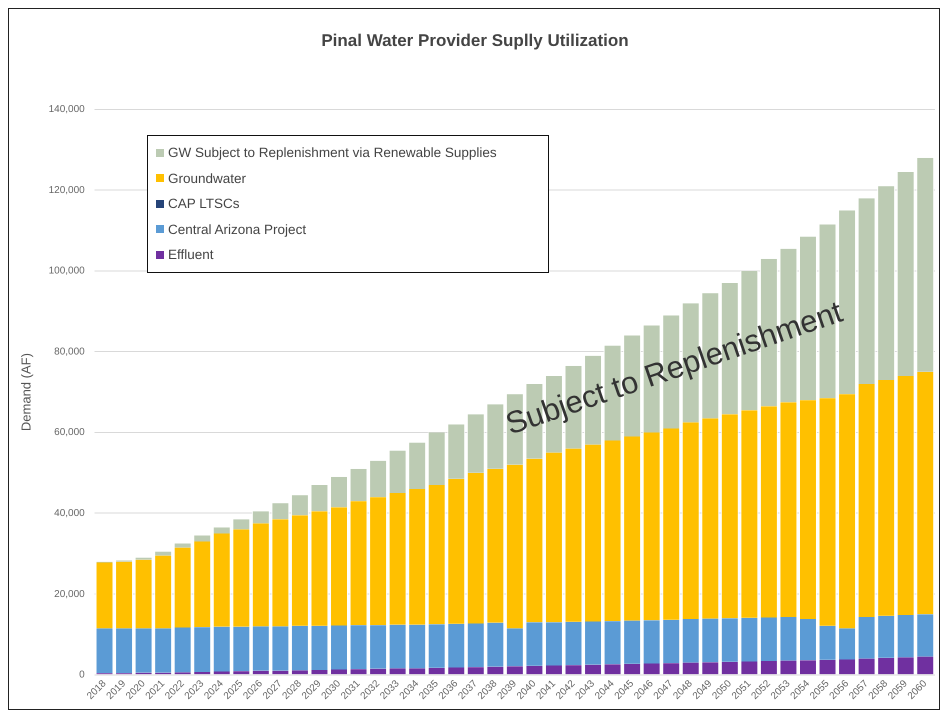 The width and height of the screenshot is (948, 716). I want to click on legend-label: Groundwater, so click(207, 178).